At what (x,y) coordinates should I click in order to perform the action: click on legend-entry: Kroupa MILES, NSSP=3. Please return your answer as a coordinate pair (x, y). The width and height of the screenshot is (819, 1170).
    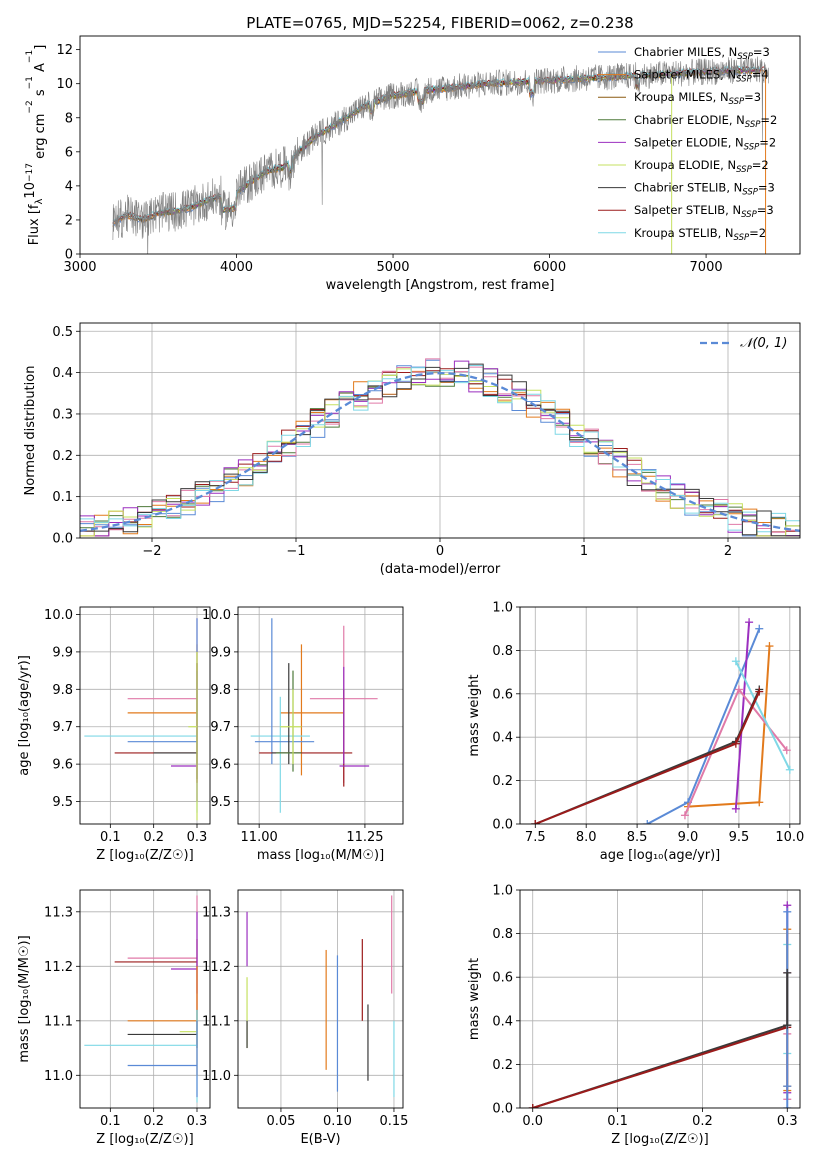
    Looking at the image, I should click on (697, 98).